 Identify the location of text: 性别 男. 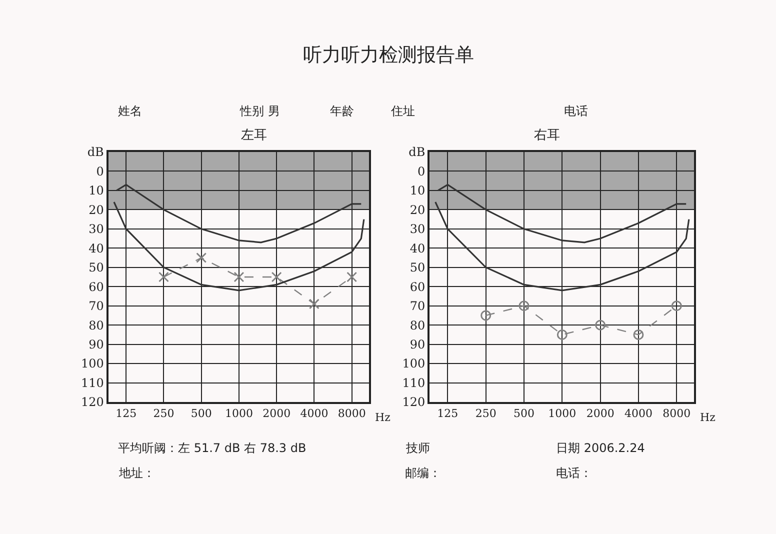
(259, 111).